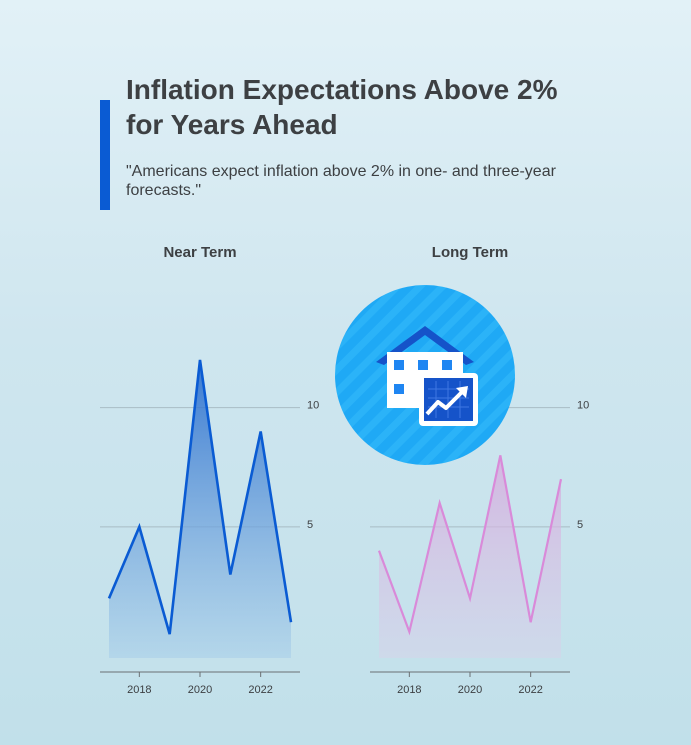 This screenshot has height=745, width=691. I want to click on near-term-area-fill, so click(200, 508).